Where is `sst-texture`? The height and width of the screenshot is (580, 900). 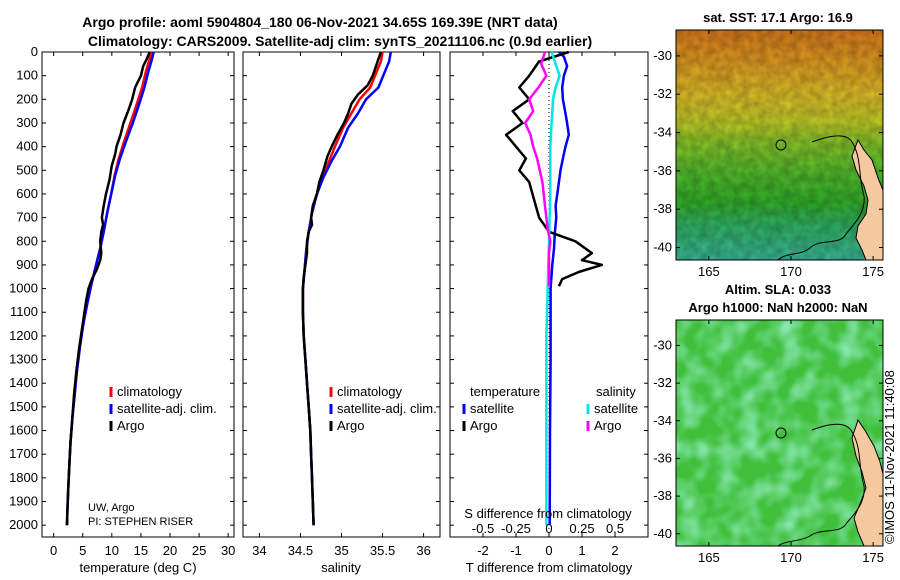 sst-texture is located at coordinates (779, 145).